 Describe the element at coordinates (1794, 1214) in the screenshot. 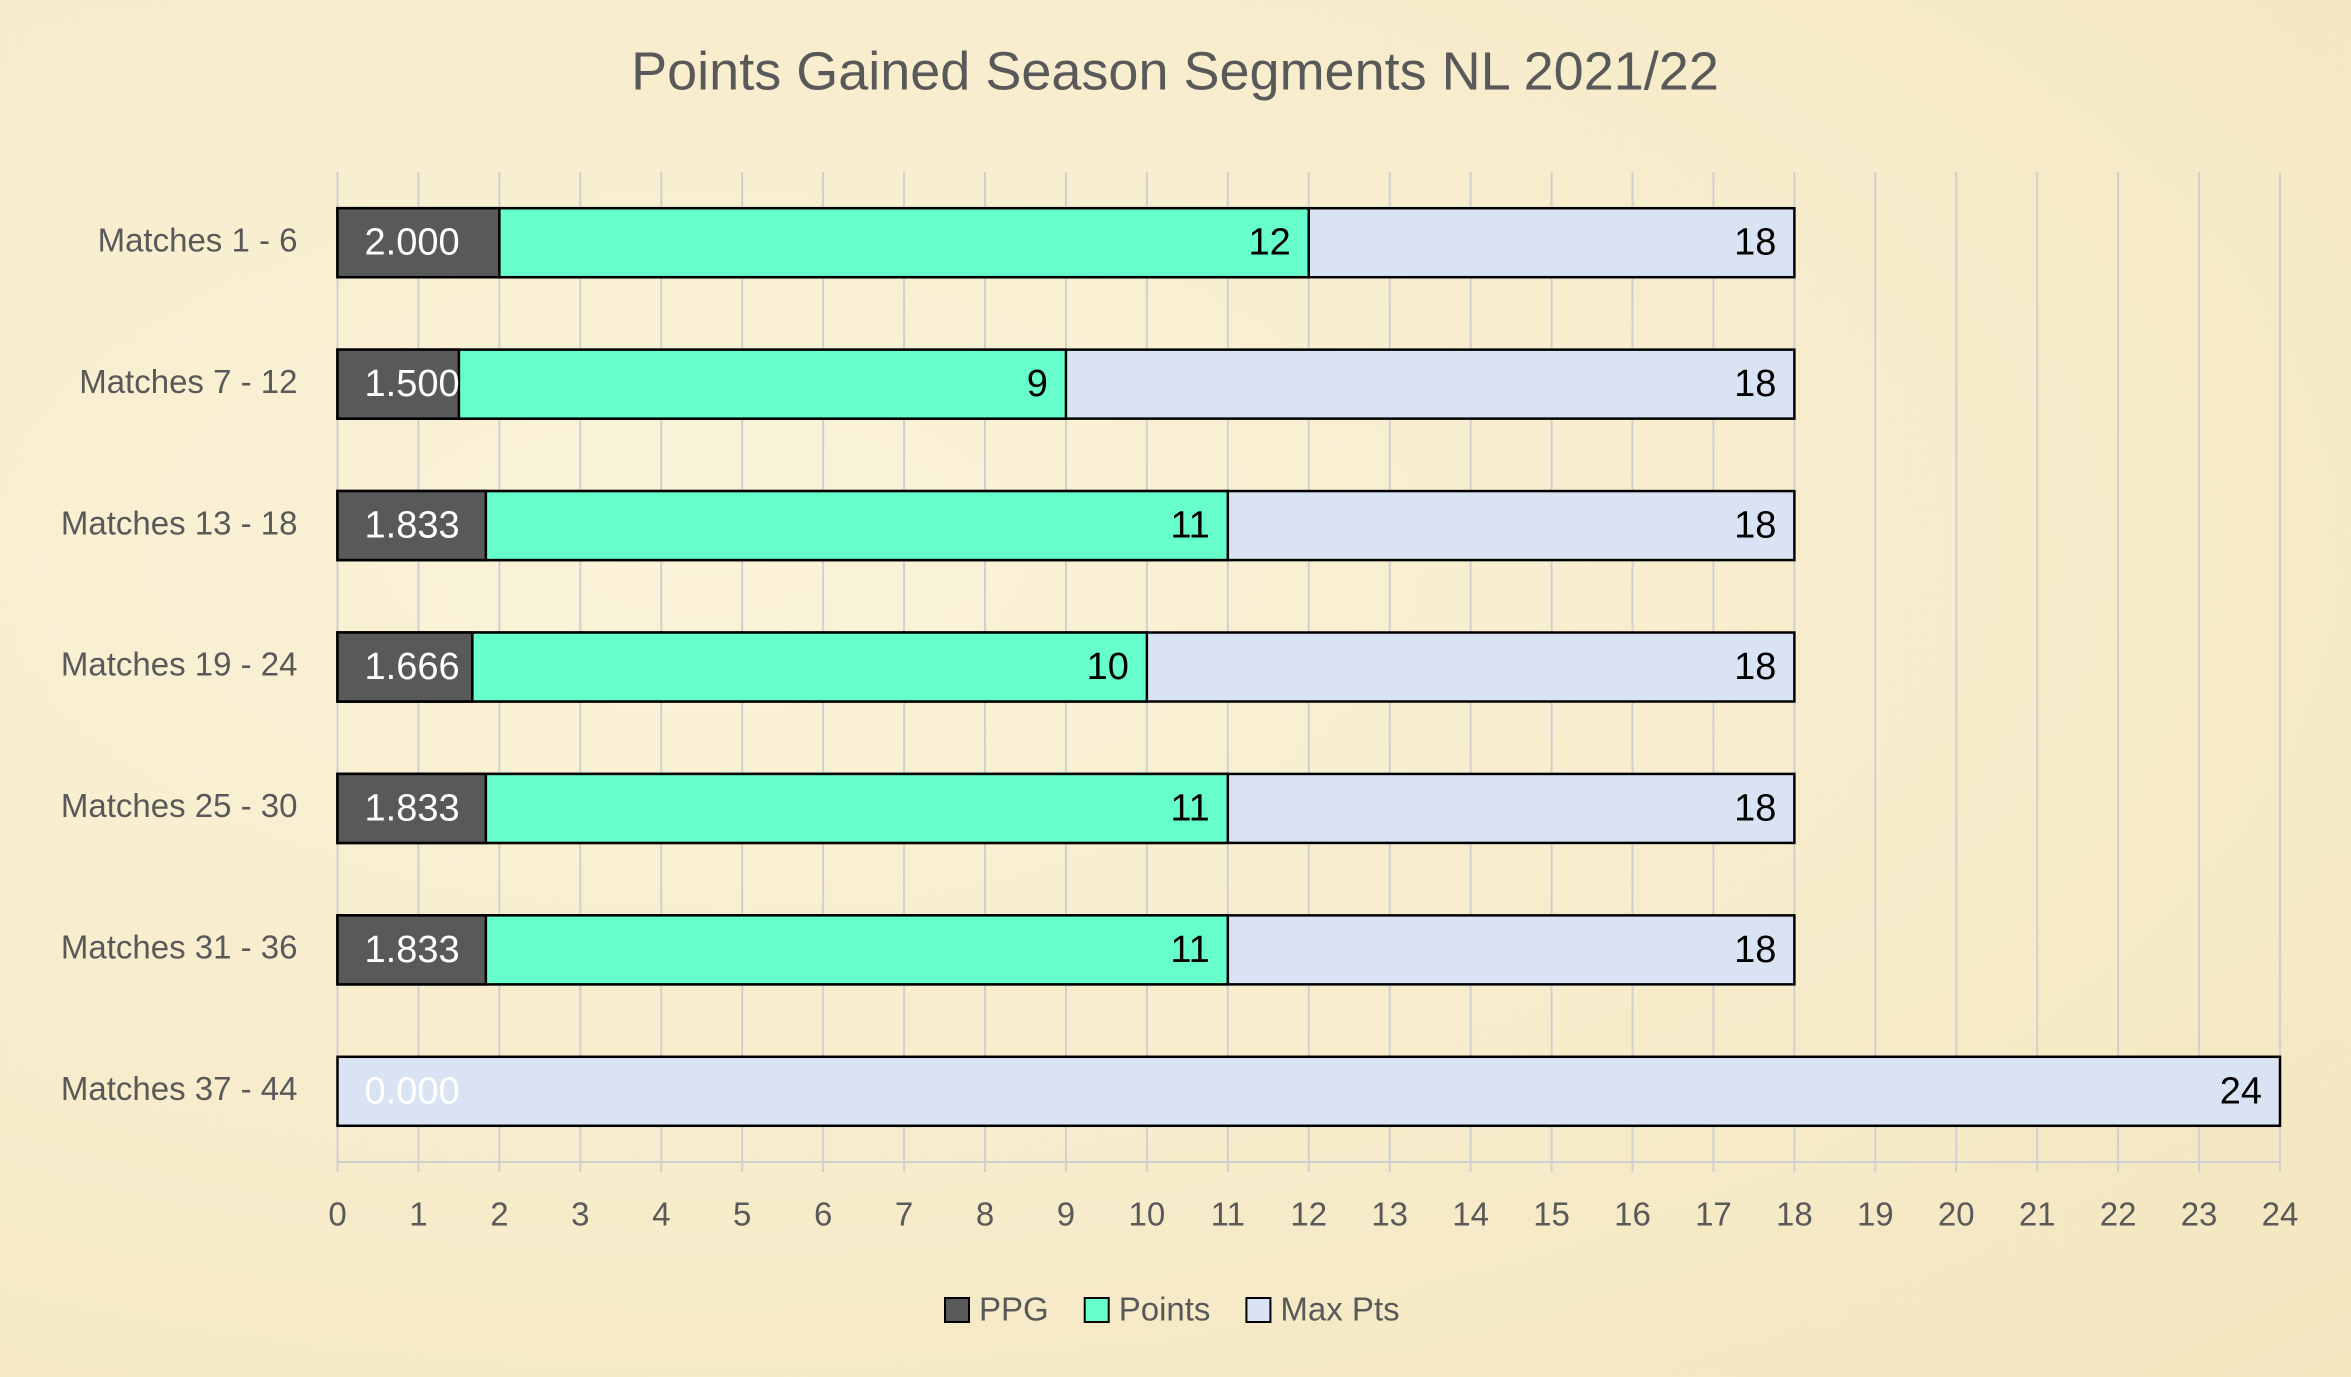

I see `x-tick-label: 18` at that location.